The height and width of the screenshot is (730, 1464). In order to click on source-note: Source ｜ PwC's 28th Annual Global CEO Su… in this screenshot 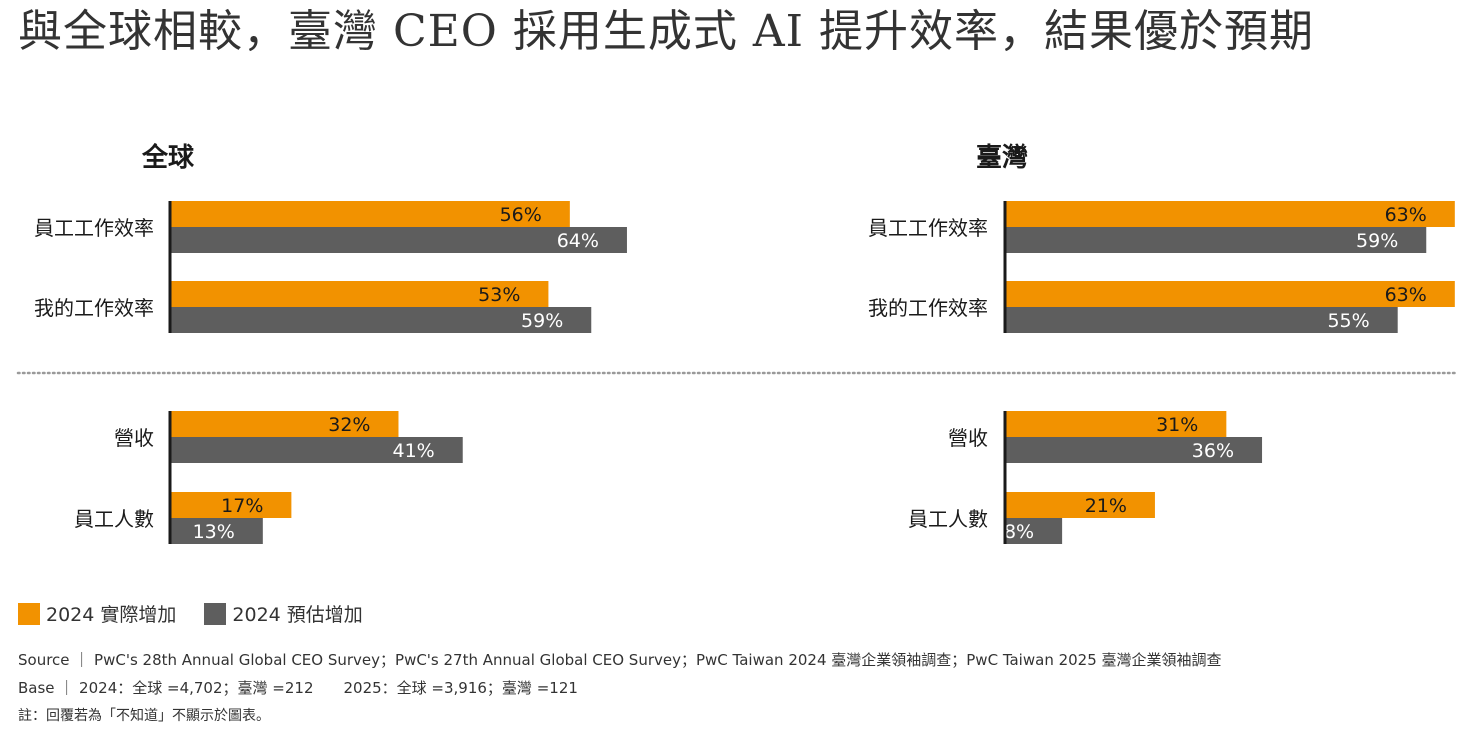, I will do `click(620, 660)`.